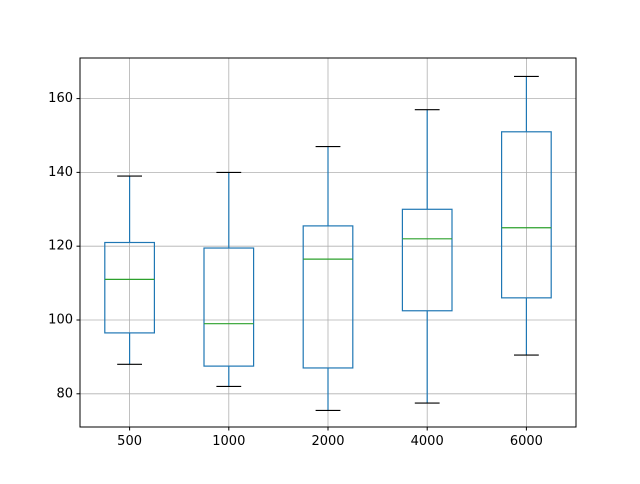 The height and width of the screenshot is (484, 640). I want to click on y-tick-label-160: 160, so click(60, 98).